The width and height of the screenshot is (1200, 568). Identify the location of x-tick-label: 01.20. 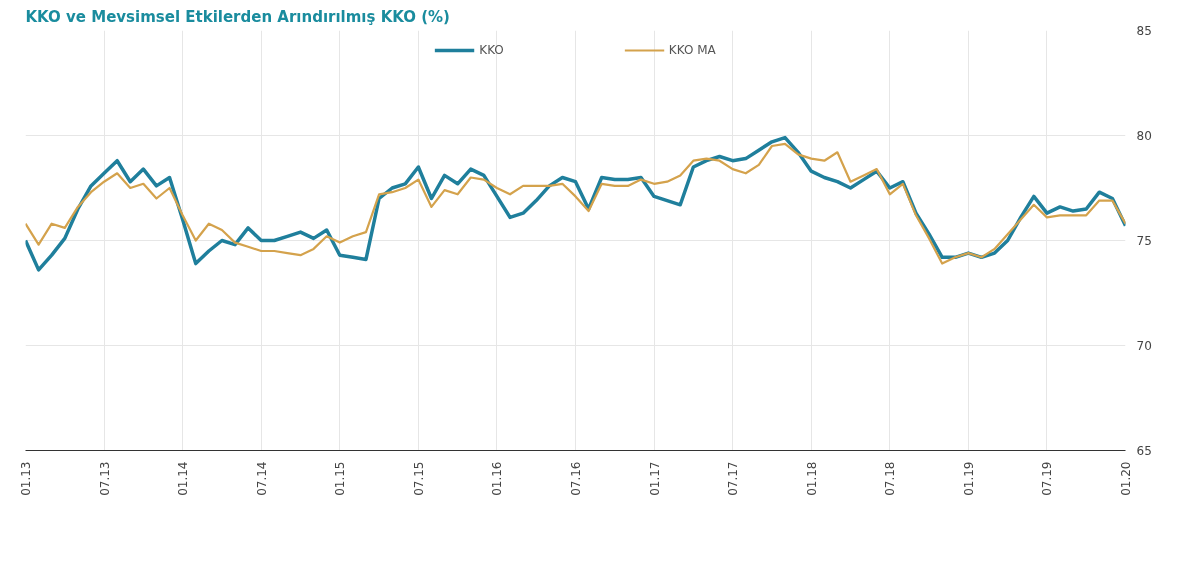
(1126, 478).